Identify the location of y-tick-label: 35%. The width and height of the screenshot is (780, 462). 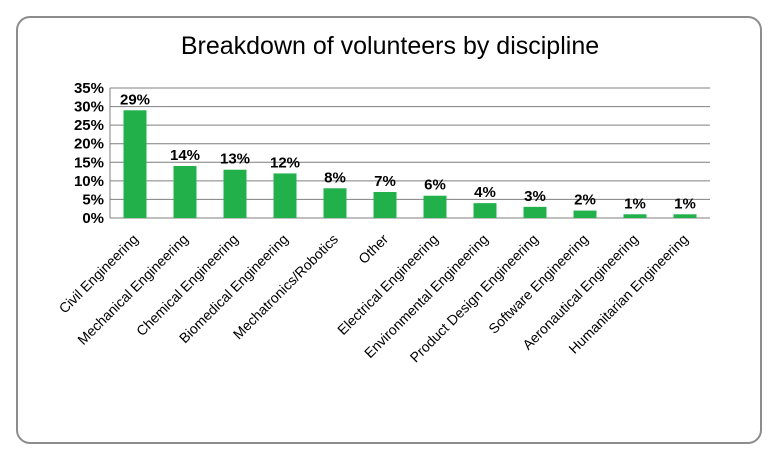
(89, 88).